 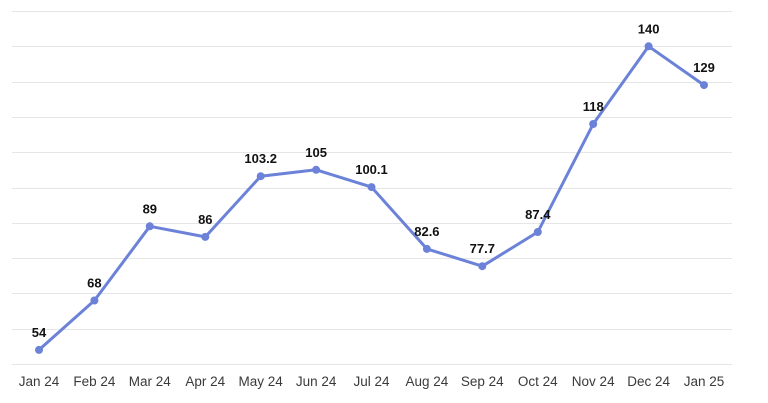 I want to click on data-label: 86, so click(x=205, y=219).